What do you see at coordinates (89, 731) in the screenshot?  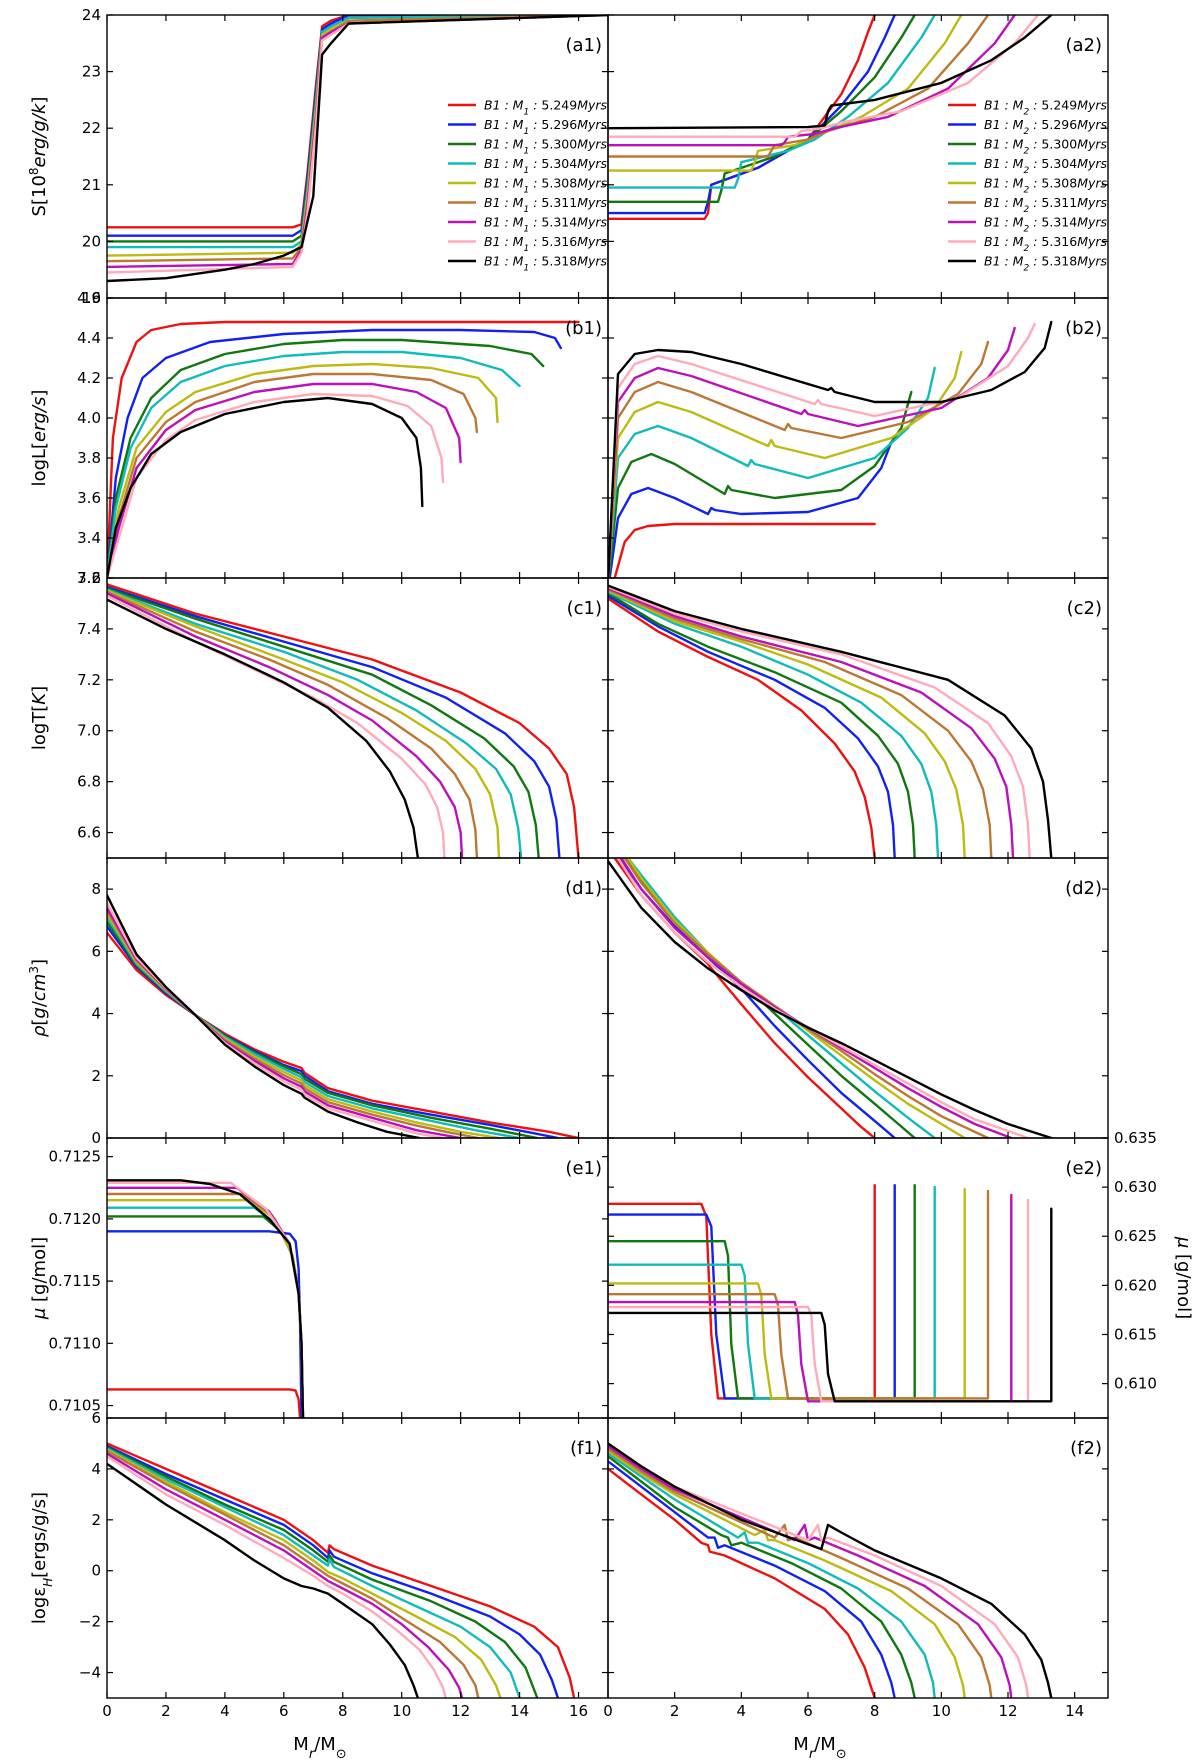 I see `y-tick-label-c1: 7.0` at bounding box center [89, 731].